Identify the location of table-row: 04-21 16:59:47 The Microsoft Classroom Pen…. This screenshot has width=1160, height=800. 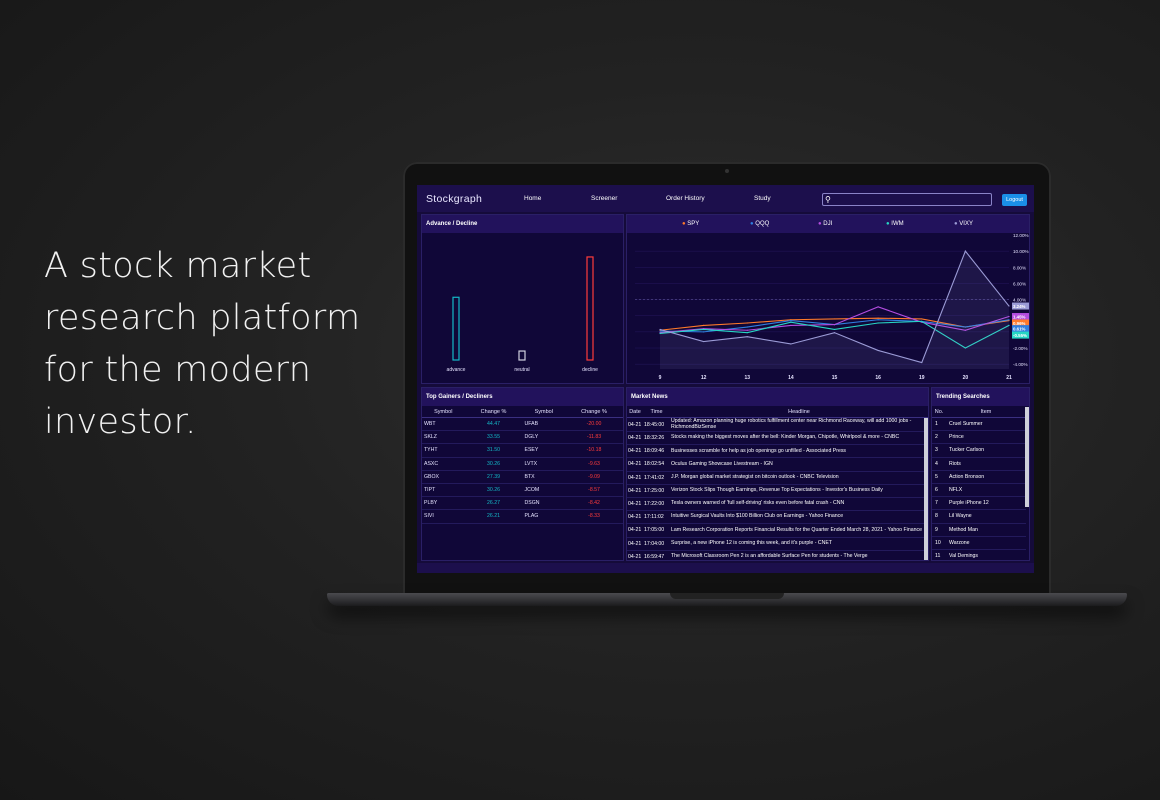
(777, 555).